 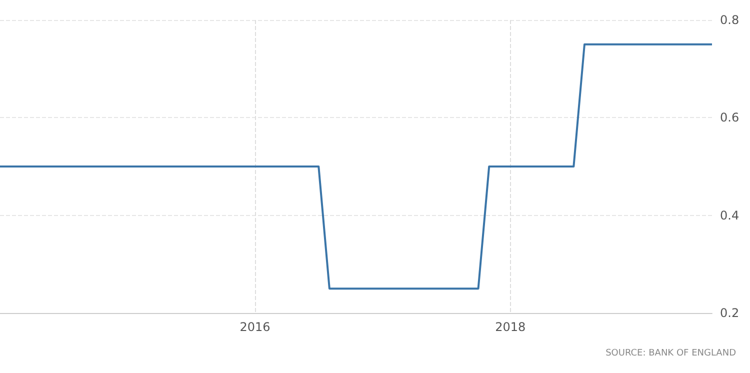 What do you see at coordinates (510, 327) in the screenshot?
I see `x-tick-label: 2018` at bounding box center [510, 327].